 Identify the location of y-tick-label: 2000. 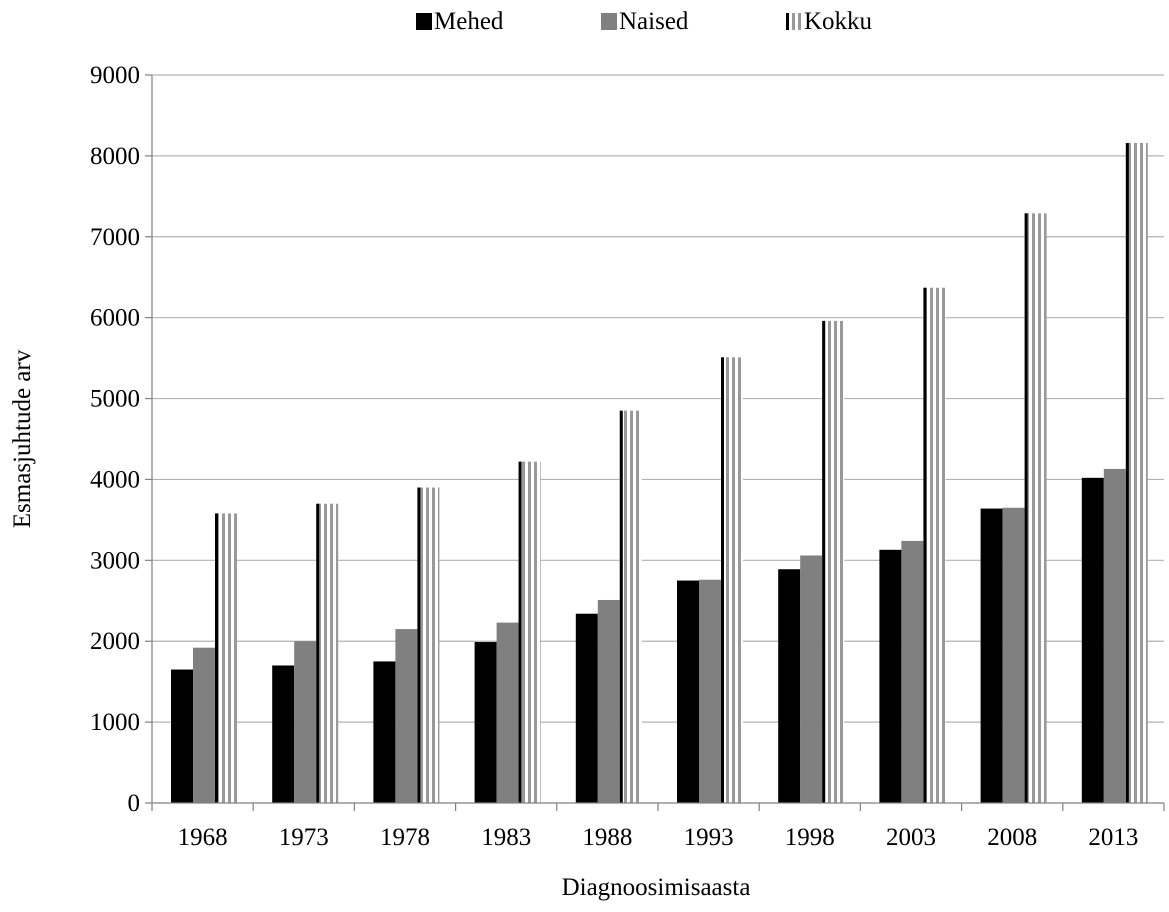
(115, 641).